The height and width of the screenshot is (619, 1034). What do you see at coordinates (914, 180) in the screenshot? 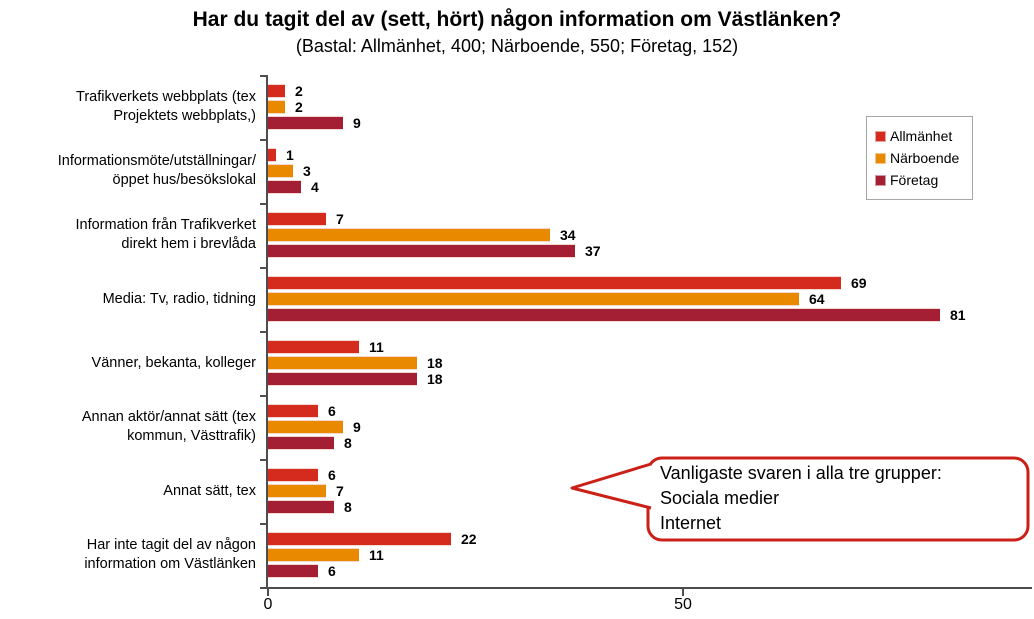
I see `legend-label: Företag` at bounding box center [914, 180].